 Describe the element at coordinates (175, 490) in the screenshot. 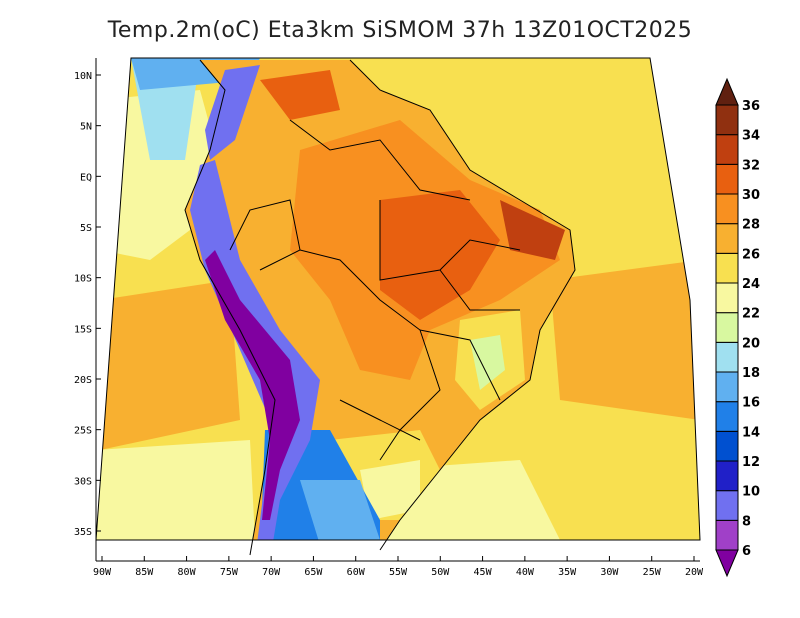

I see `ocean-south-patch` at that location.